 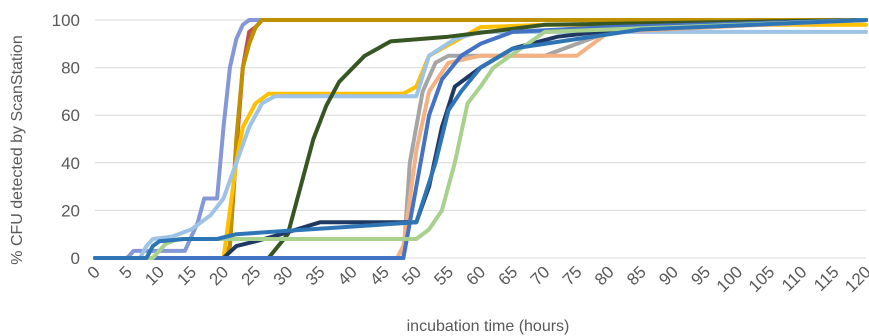 I want to click on y-tick-label-0: 0, so click(x=75, y=258).